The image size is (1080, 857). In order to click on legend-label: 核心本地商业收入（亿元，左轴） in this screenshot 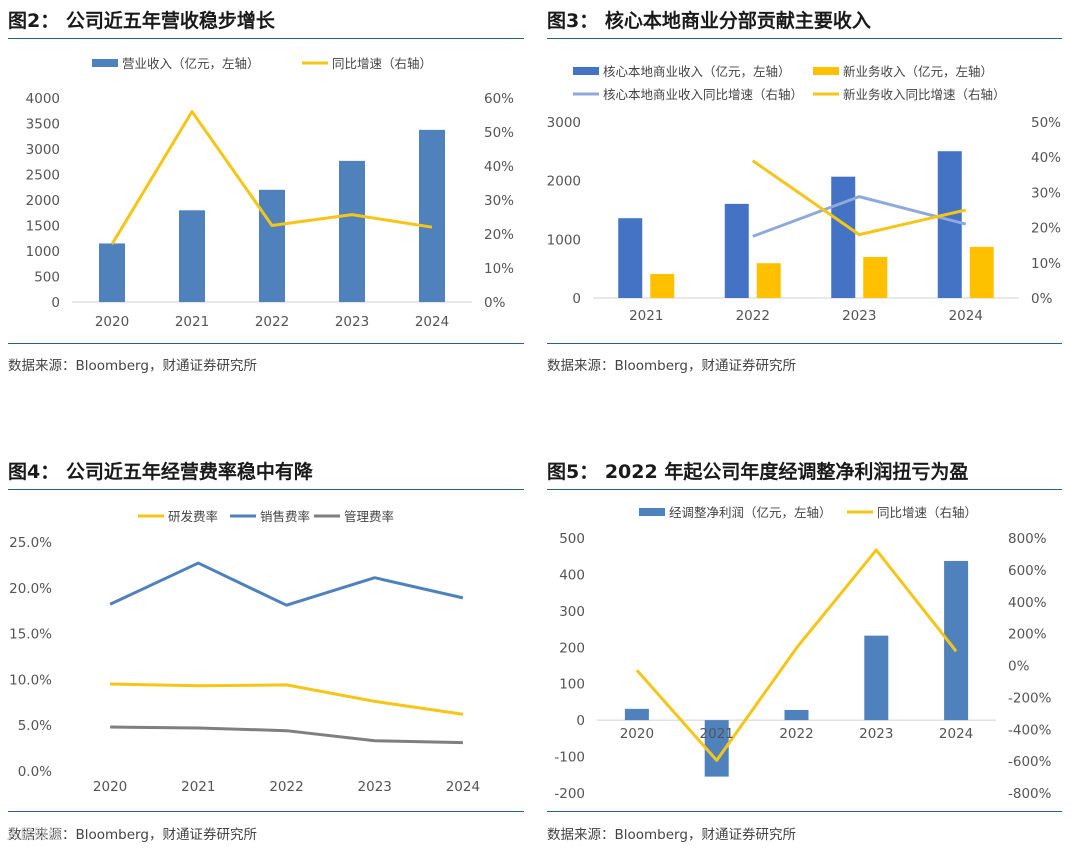, I will do `click(697, 71)`.